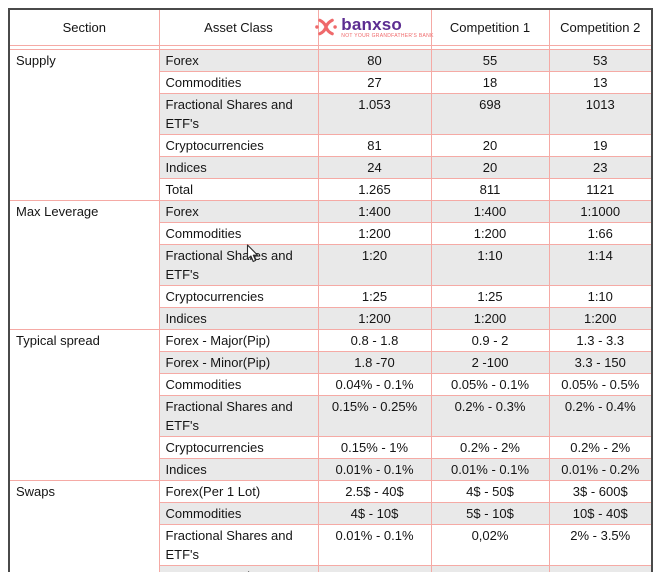 This screenshot has width=656, height=572. I want to click on competition2-value-cell: 1013, so click(600, 113).